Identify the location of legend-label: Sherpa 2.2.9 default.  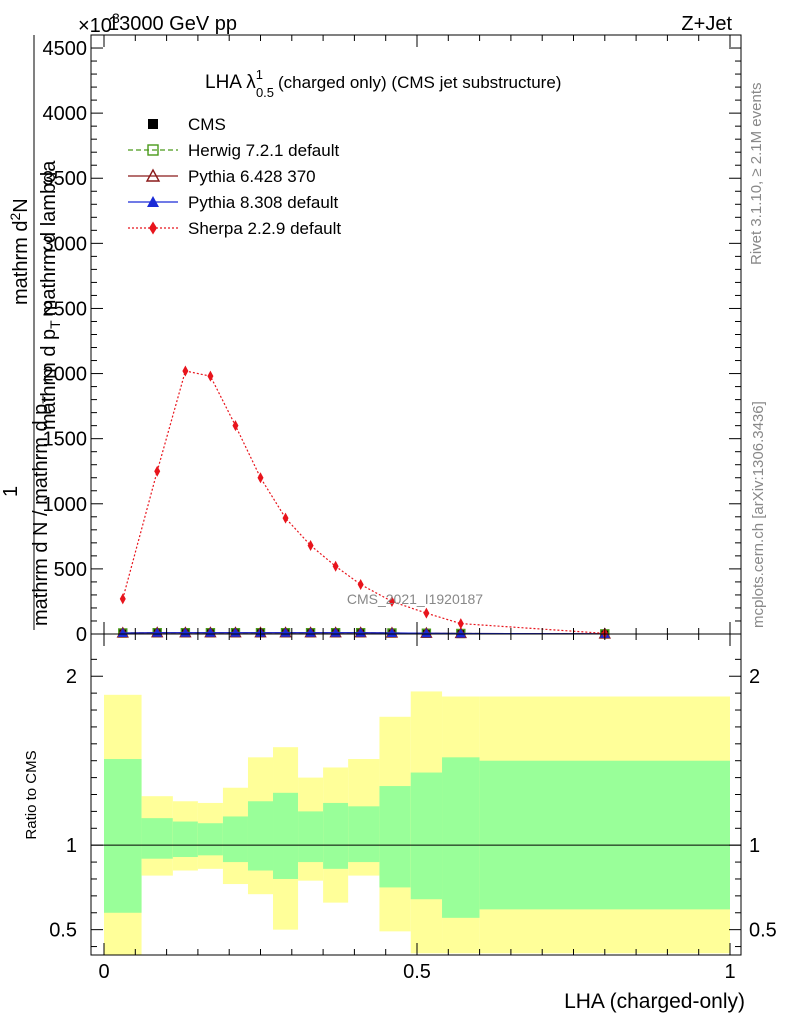
(264, 228).